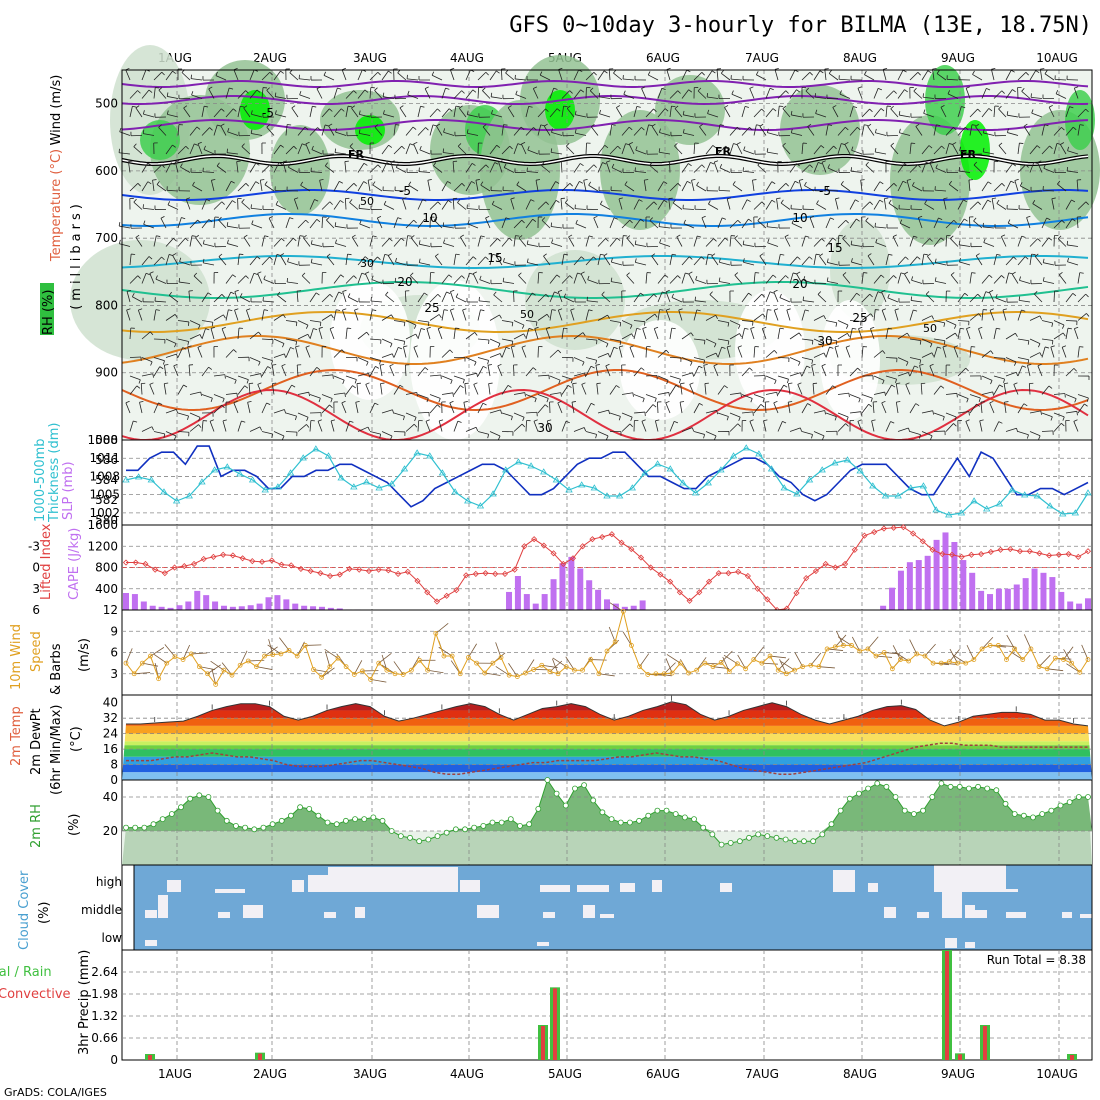 The image size is (1100, 1100). I want to click on temp-contour, so click(605, 125).